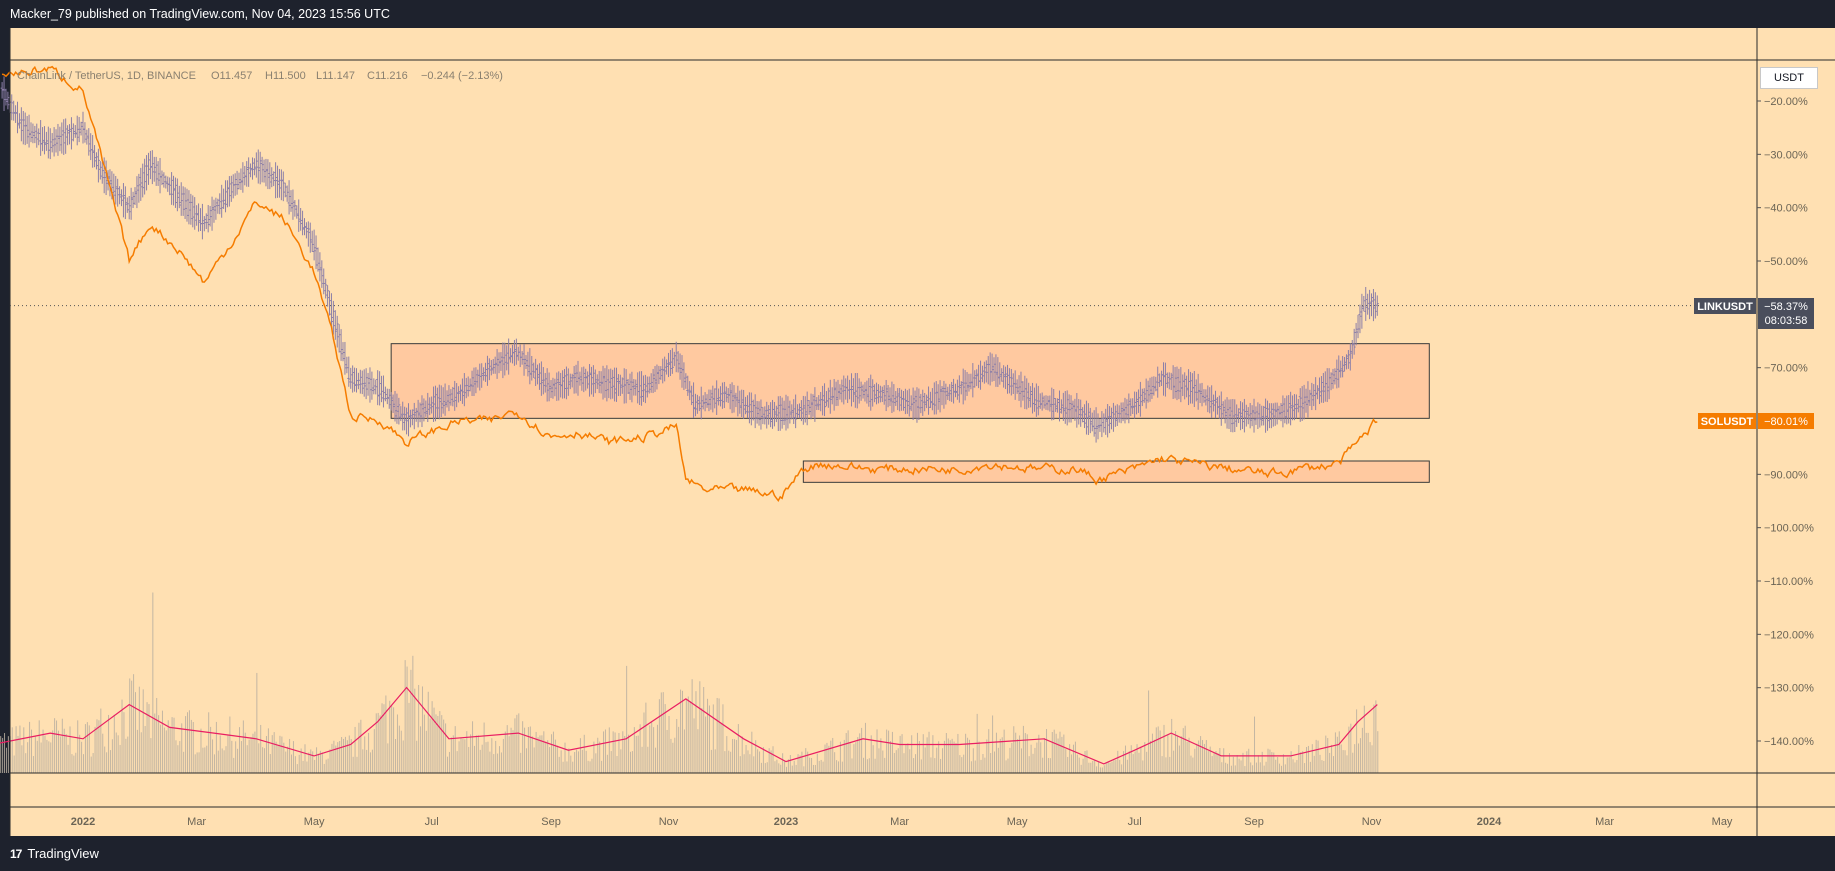  Describe the element at coordinates (54, 853) in the screenshot. I see `tradingview-logo: 17 TradingView` at that location.